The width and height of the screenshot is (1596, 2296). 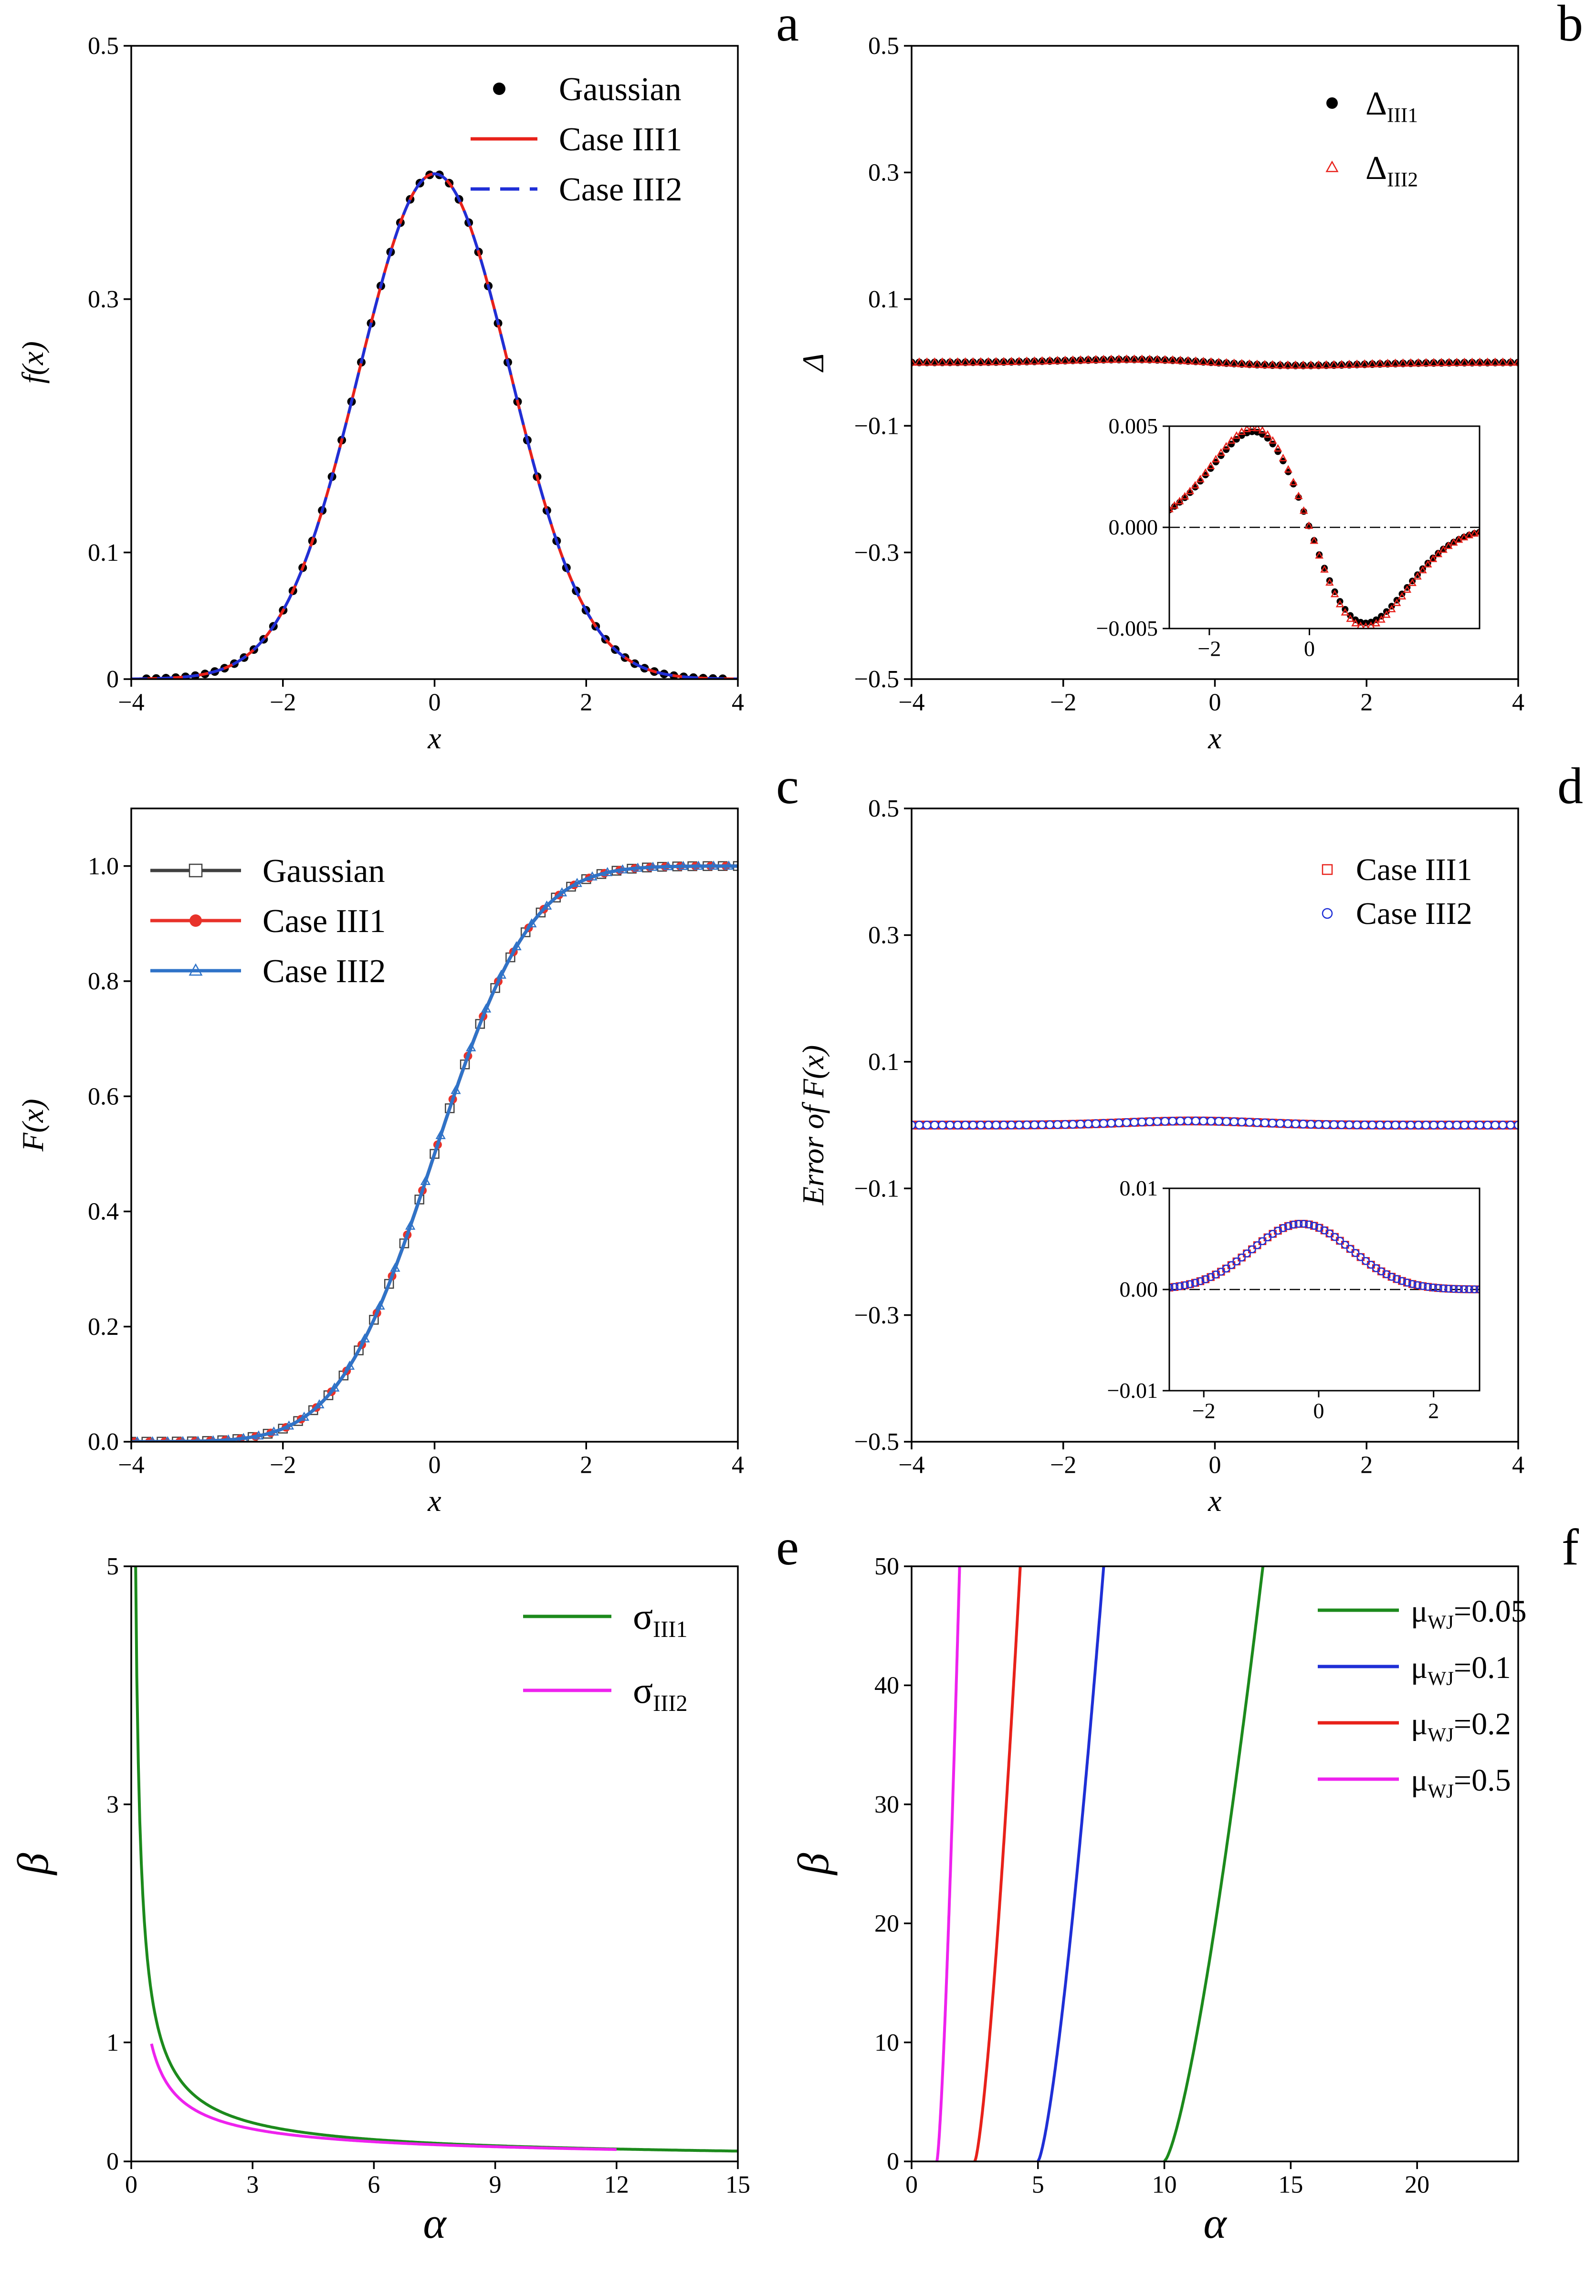 I want to click on y-tick-label: −0.3, so click(x=877, y=1315).